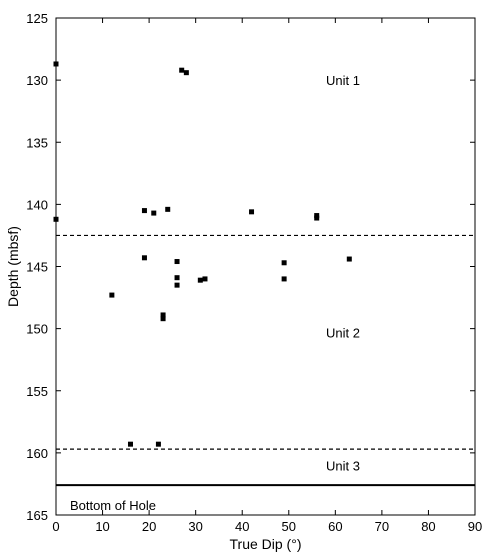 This screenshot has height=554, width=492. Describe the element at coordinates (195, 526) in the screenshot. I see `x-tick-label: 30` at that location.